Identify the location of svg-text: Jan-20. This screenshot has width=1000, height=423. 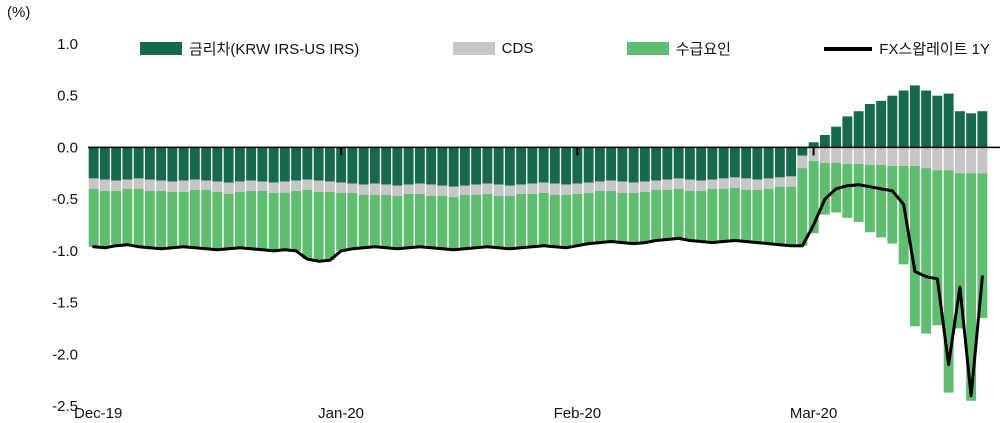
(341, 413).